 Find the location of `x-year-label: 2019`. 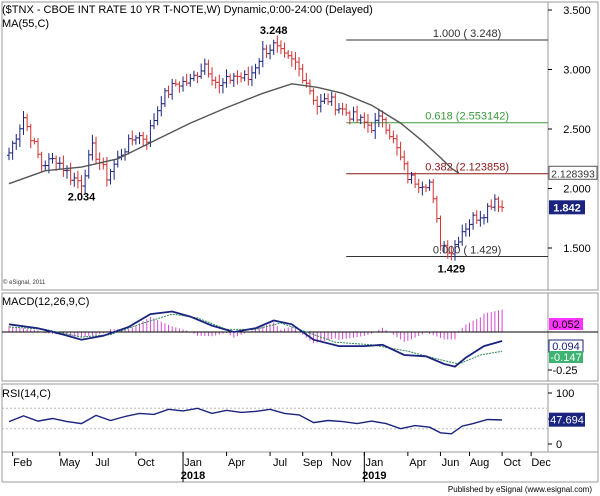

x-year-label: 2019 is located at coordinates (374, 476).